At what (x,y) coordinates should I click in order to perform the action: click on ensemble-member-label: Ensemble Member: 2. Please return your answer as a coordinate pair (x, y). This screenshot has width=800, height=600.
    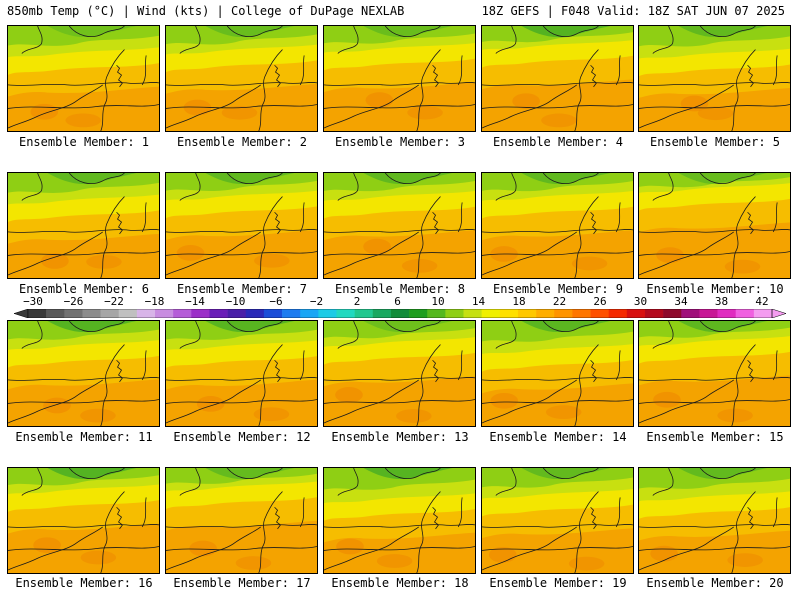
    Looking at the image, I should click on (242, 142).